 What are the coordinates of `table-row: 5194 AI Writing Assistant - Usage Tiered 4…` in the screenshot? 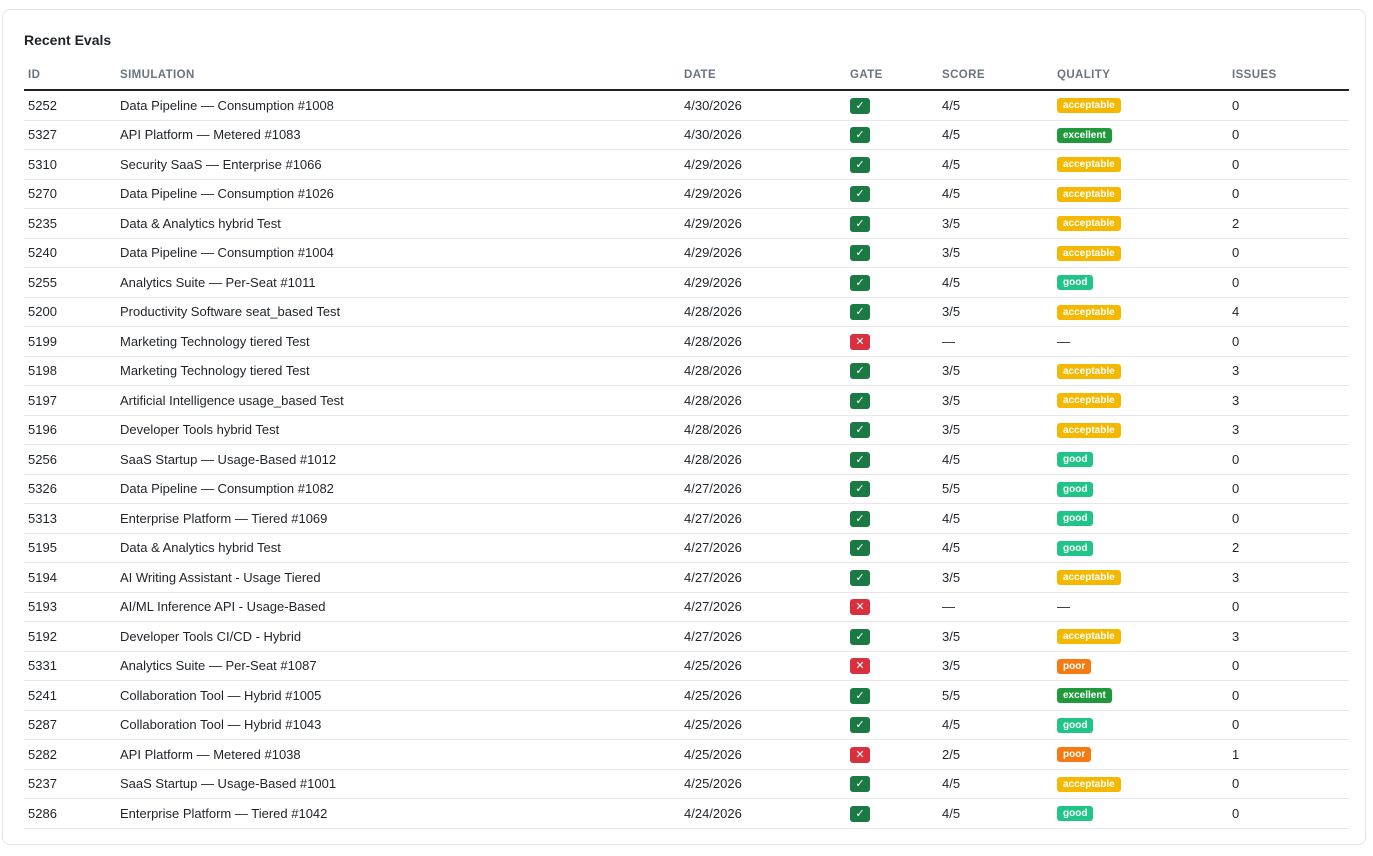 It's located at (686, 577).